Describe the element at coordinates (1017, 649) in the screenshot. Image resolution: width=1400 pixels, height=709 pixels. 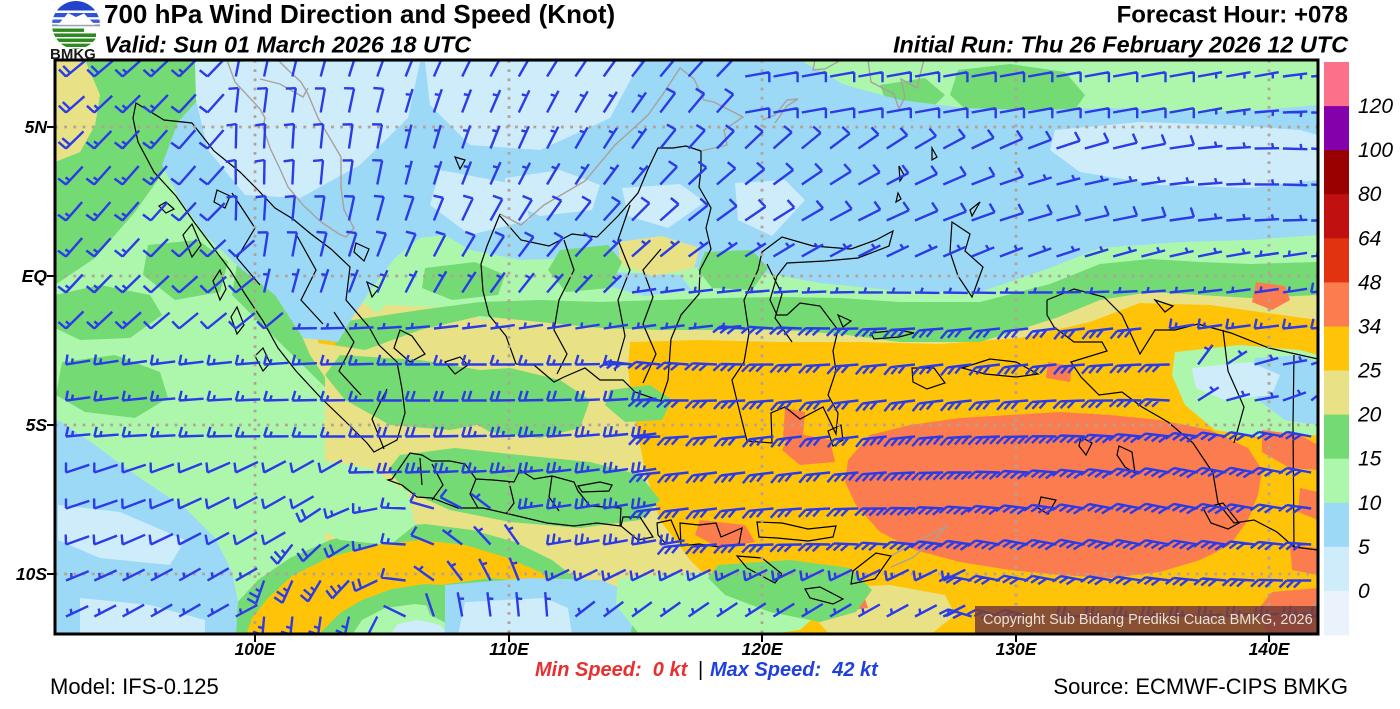
I see `svg-text: 130E` at that location.